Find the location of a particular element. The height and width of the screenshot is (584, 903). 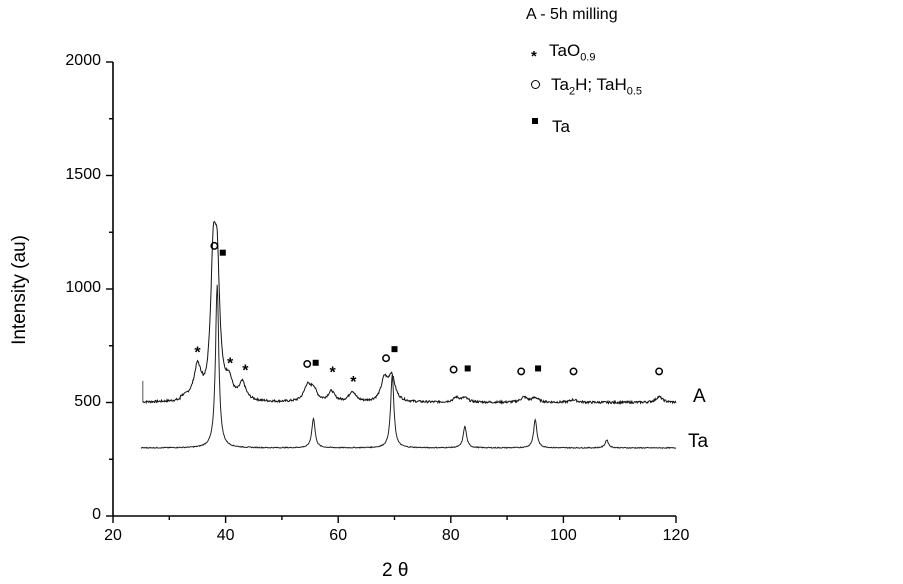

y-tick-label: 1000 is located at coordinates (83, 287).